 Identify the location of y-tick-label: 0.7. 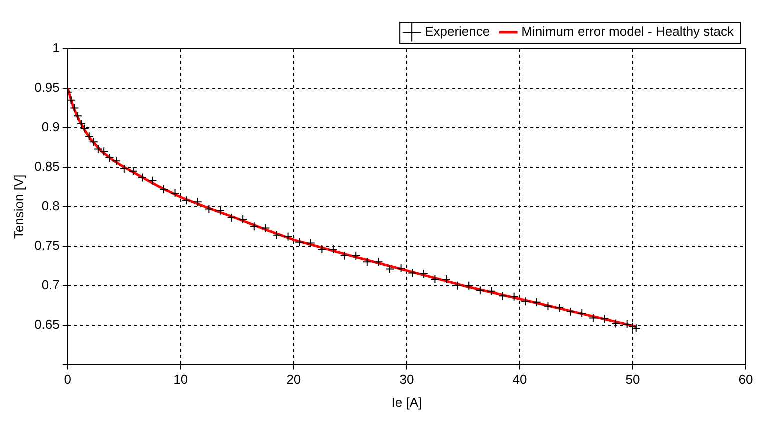
(51, 284).